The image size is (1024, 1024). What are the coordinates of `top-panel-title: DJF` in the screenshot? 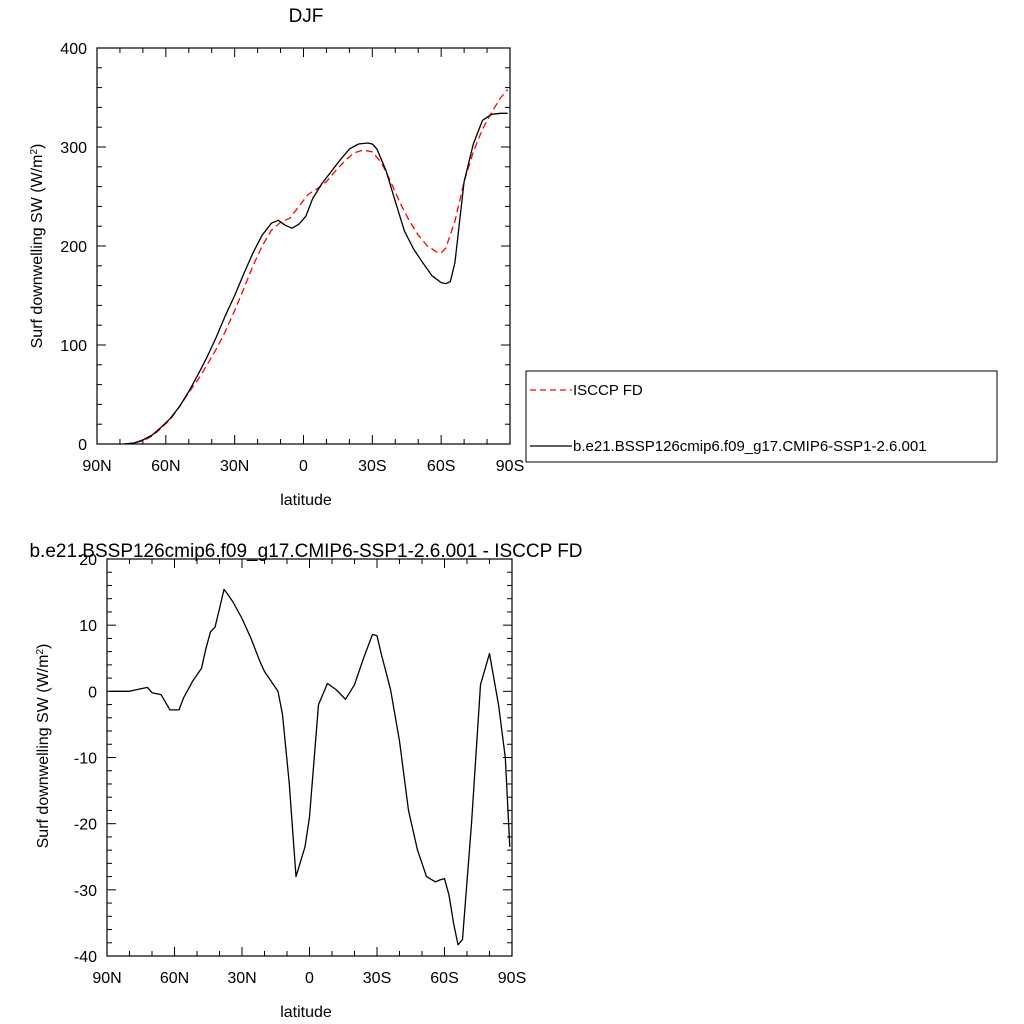 It's located at (306, 16).